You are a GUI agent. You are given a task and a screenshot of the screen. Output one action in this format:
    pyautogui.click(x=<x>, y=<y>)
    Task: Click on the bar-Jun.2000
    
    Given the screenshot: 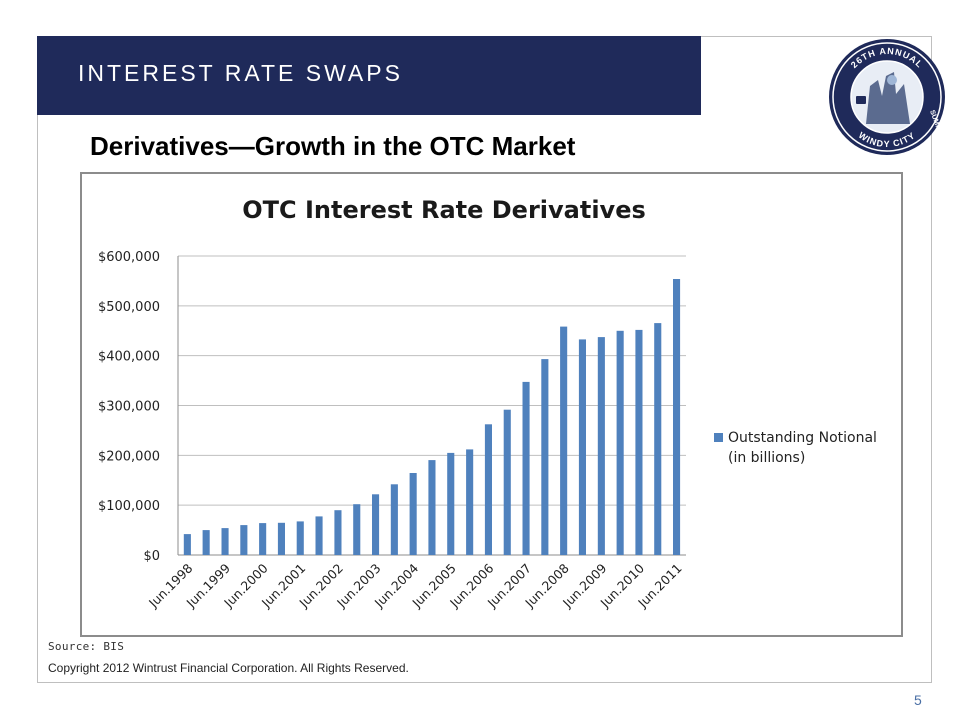 What is the action you would take?
    pyautogui.click(x=263, y=539)
    